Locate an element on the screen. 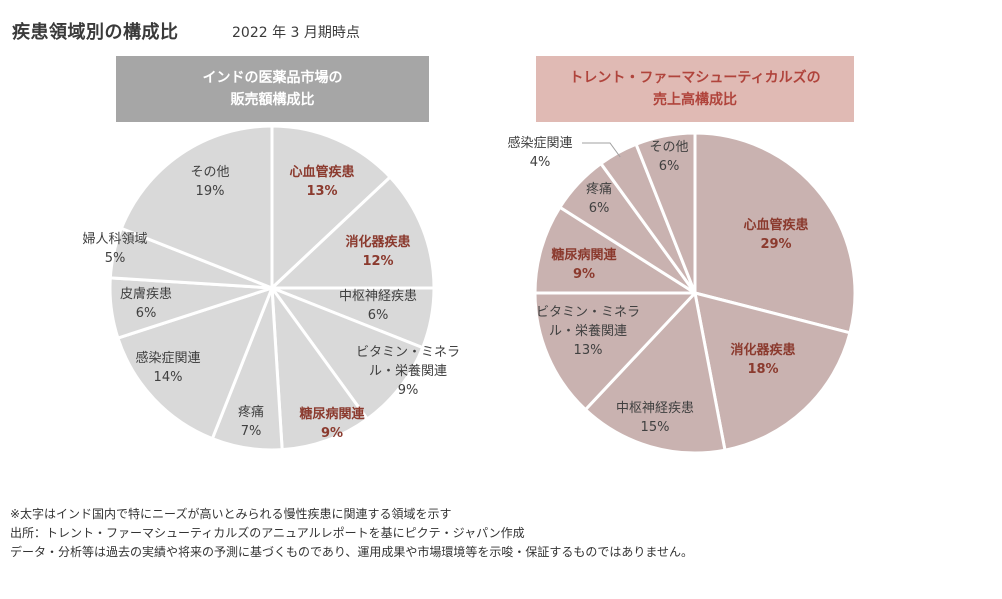  india-slice-name-2: 中枢神経疾患 is located at coordinates (378, 296).